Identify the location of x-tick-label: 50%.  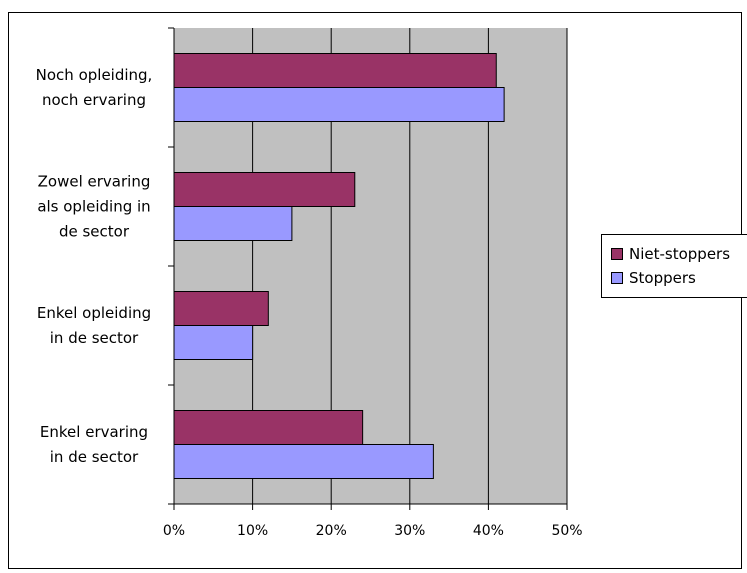
(566, 531).